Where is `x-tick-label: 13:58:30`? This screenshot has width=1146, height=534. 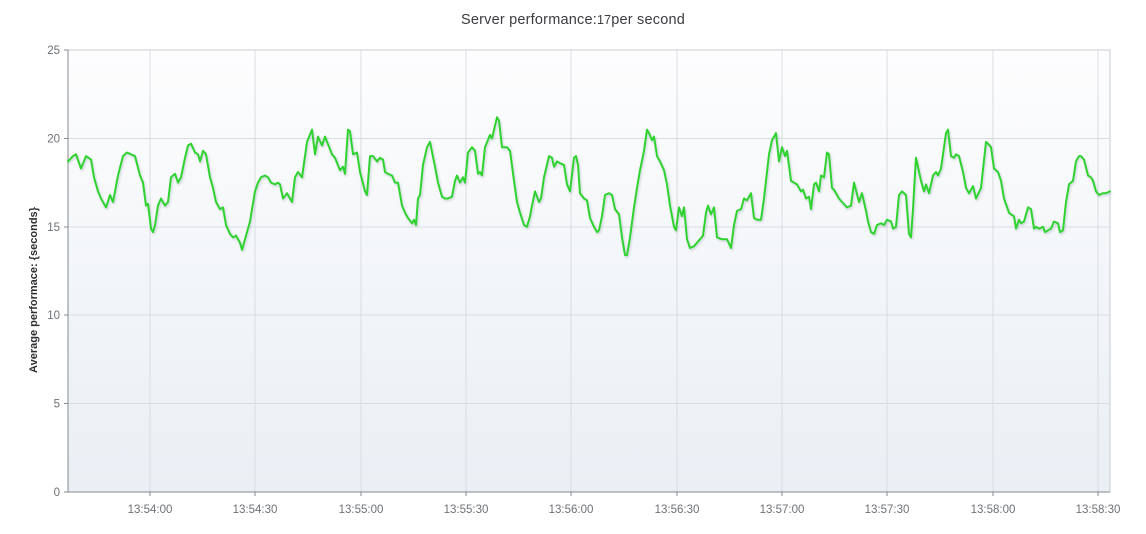 x-tick-label: 13:58:30 is located at coordinates (1098, 510).